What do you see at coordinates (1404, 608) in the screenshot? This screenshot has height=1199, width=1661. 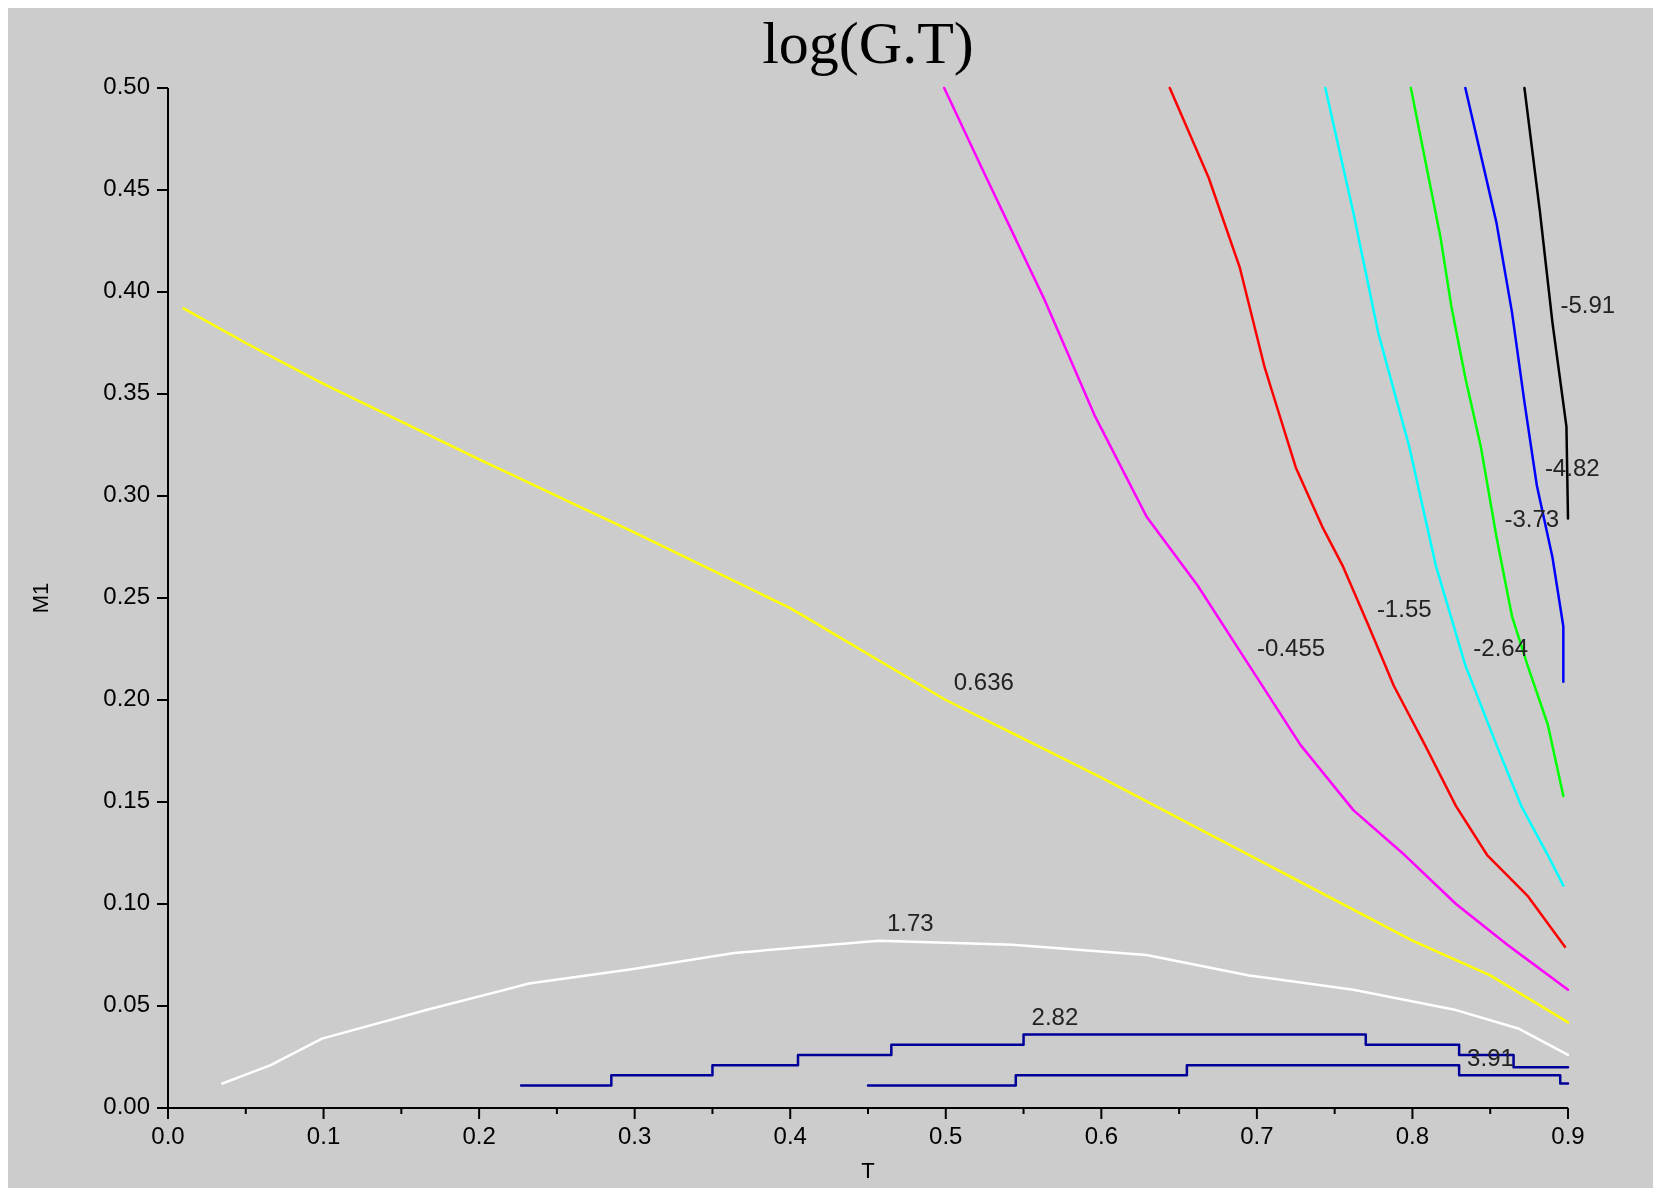 I see `series-label: -1.55` at bounding box center [1404, 608].